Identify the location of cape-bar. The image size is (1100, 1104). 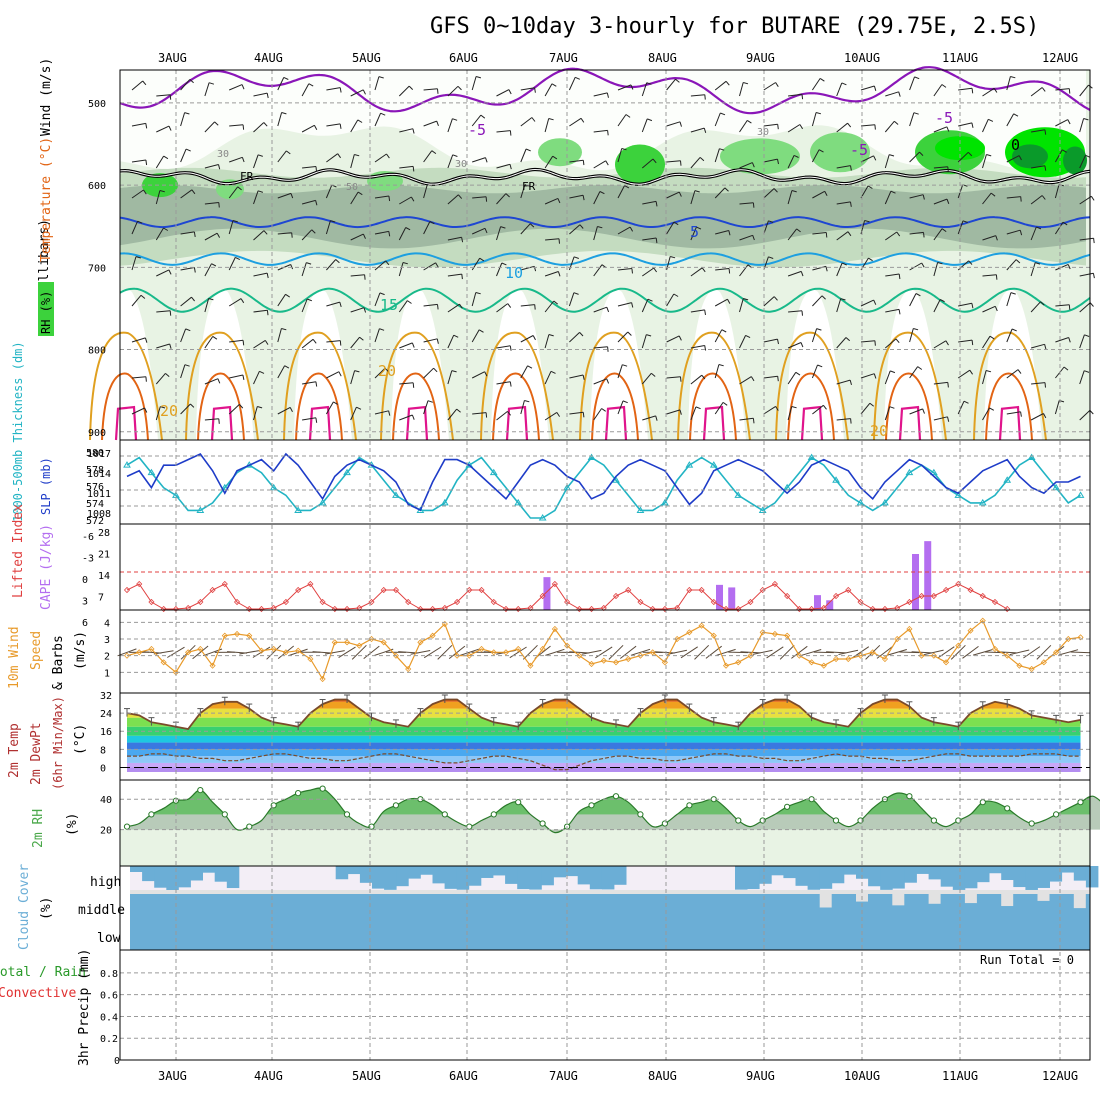
(927, 575).